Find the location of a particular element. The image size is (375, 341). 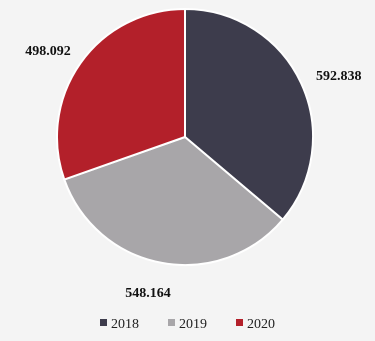

legend-swatch-2020 is located at coordinates (239, 322).